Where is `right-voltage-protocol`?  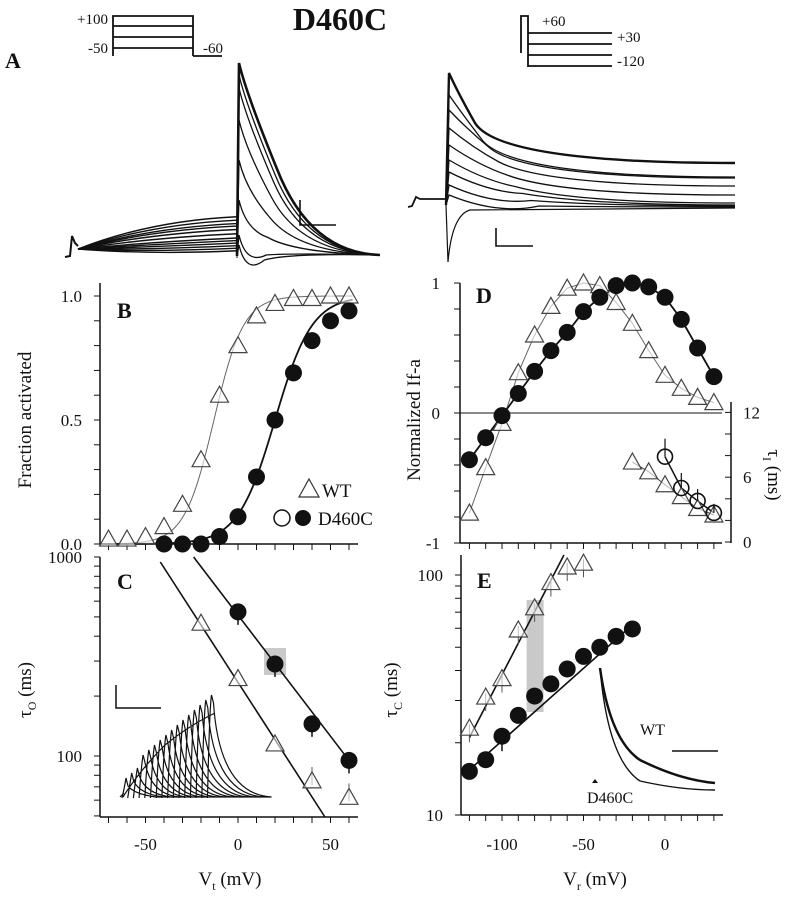
right-voltage-protocol is located at coordinates (566, 41).